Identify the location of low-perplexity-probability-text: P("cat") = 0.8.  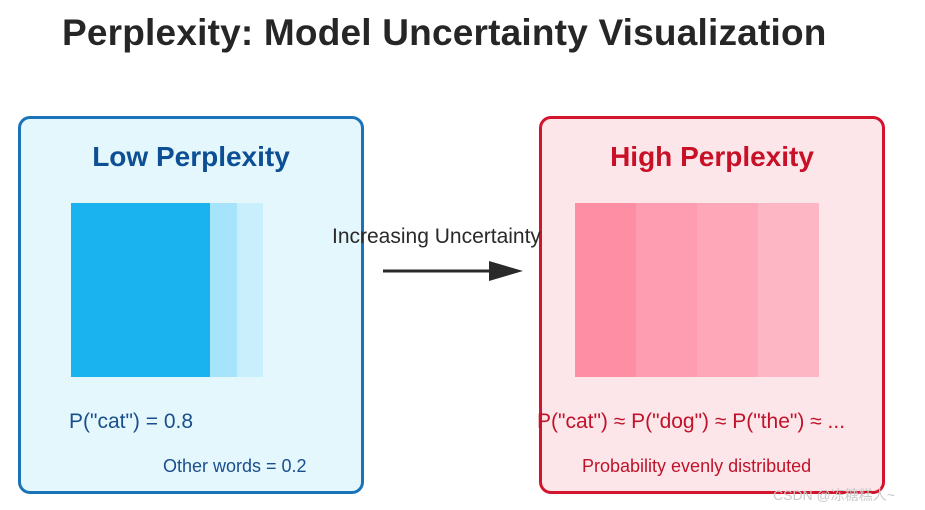
(131, 421).